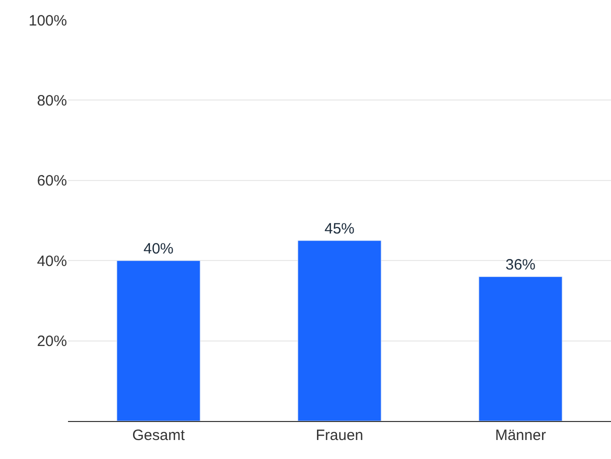 The height and width of the screenshot is (459, 611). Describe the element at coordinates (159, 435) in the screenshot. I see `x-tick-label: Gesamt` at that location.